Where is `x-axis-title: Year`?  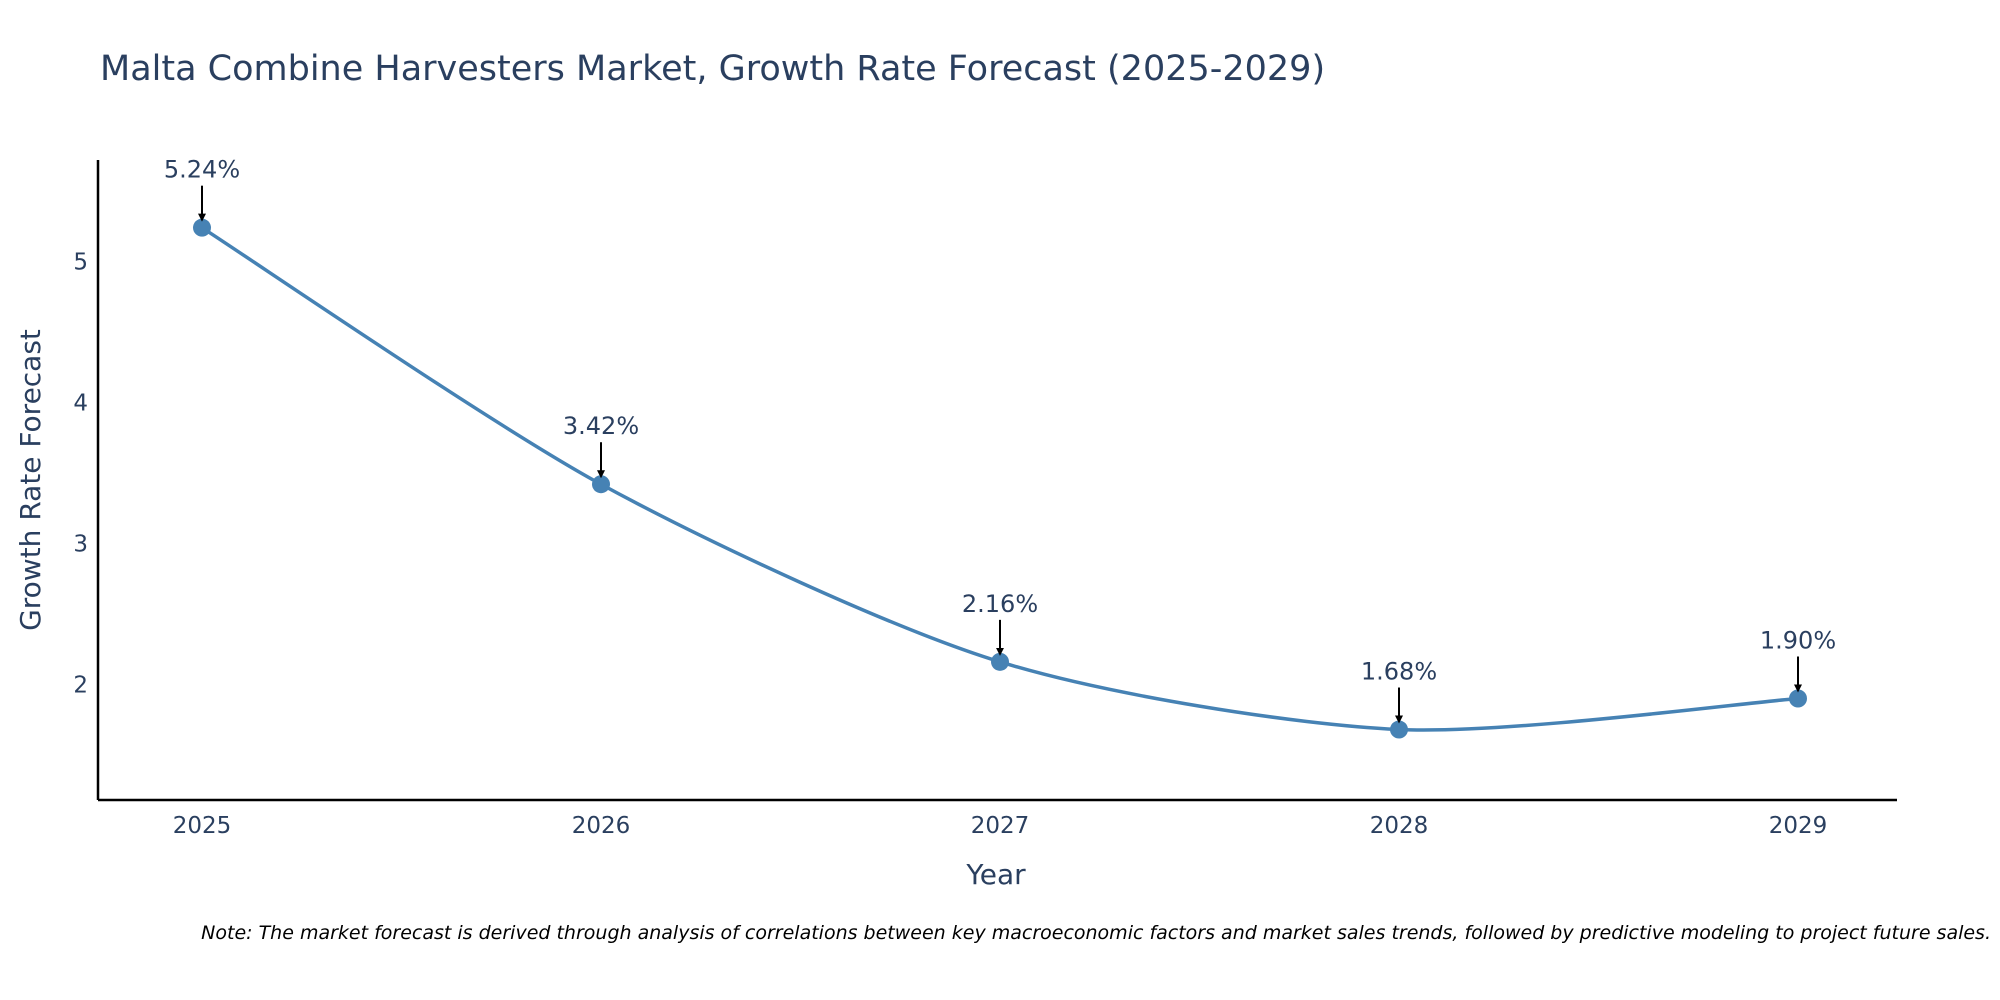
x-axis-title: Year is located at coordinates (995, 874).